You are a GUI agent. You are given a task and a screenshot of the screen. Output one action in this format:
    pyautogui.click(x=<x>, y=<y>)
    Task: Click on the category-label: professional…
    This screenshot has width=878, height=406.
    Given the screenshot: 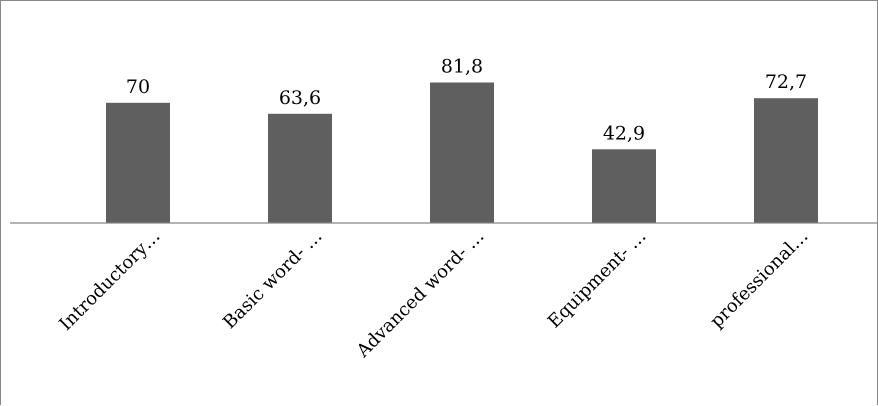 What is the action you would take?
    pyautogui.click(x=759, y=279)
    